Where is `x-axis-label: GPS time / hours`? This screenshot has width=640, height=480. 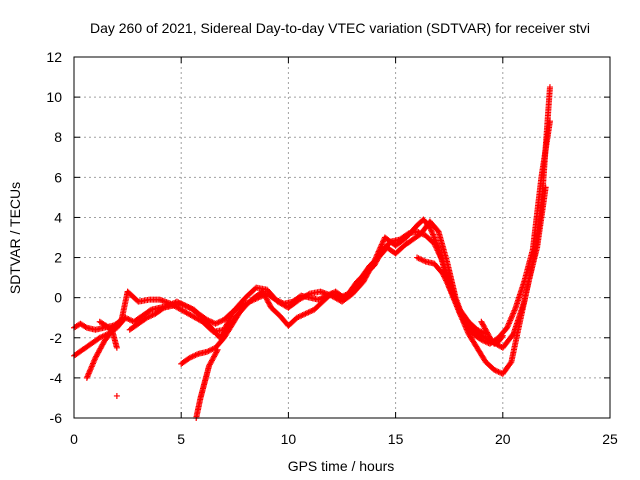 x-axis-label: GPS time / hours is located at coordinates (341, 466).